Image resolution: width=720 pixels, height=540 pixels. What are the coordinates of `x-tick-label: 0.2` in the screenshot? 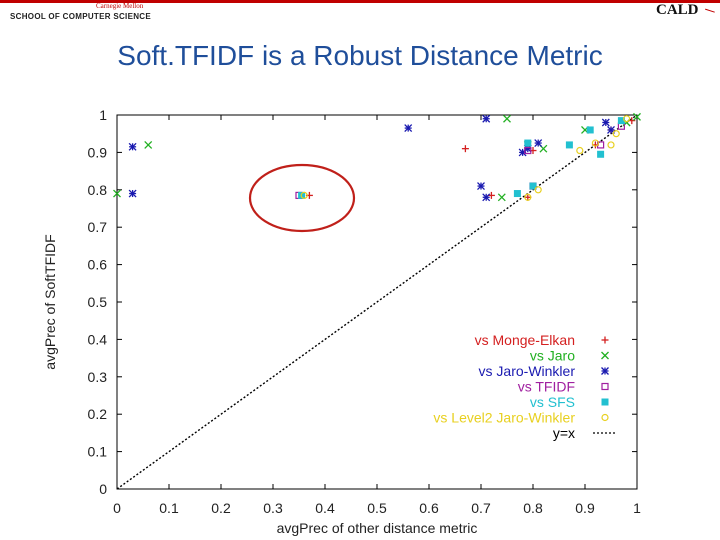 It's located at (221, 508).